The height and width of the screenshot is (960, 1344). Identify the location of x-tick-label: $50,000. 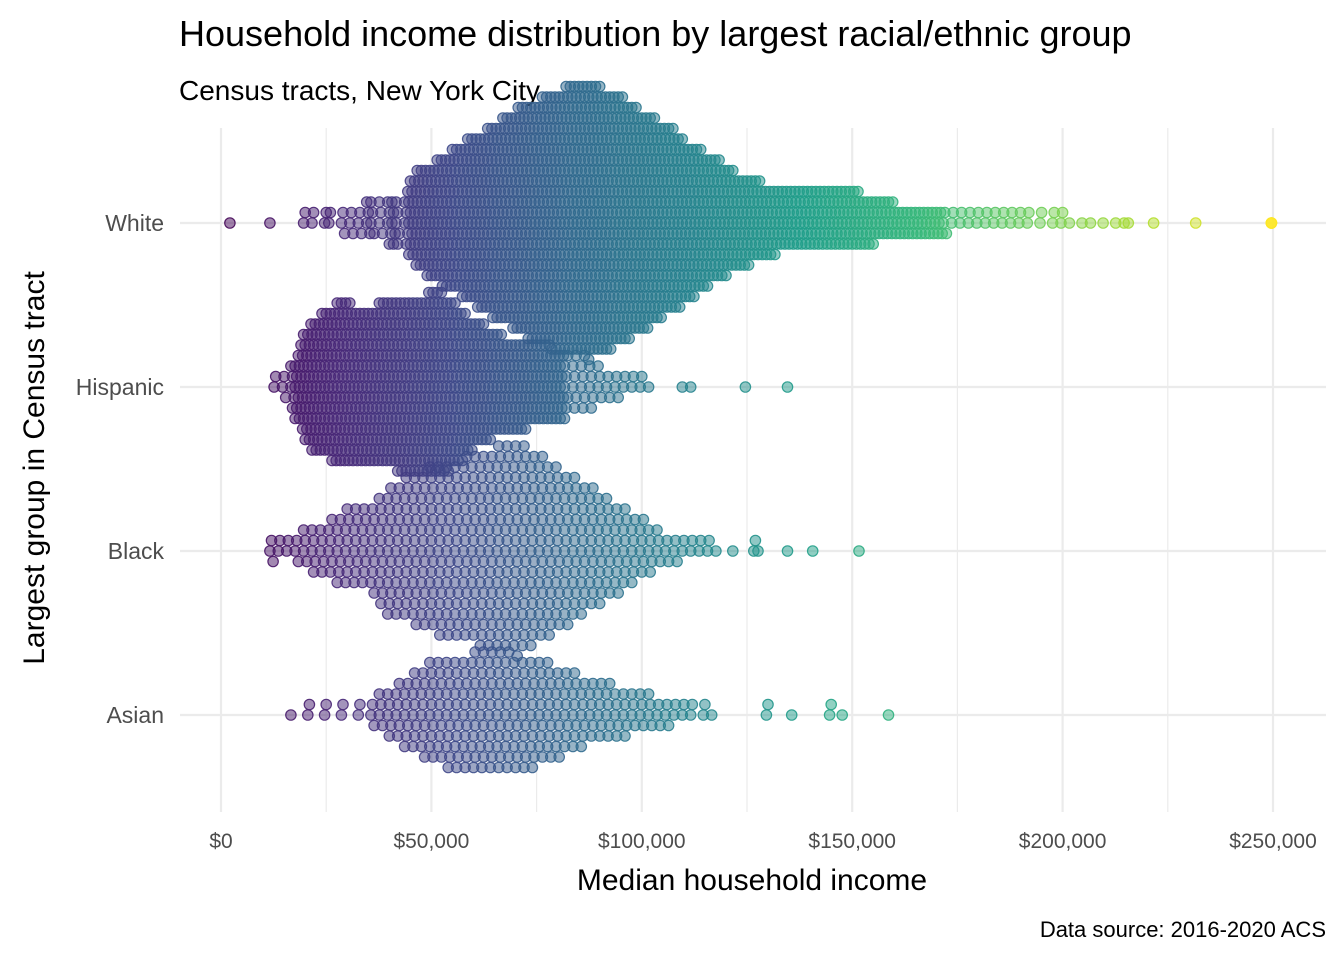
(431, 841).